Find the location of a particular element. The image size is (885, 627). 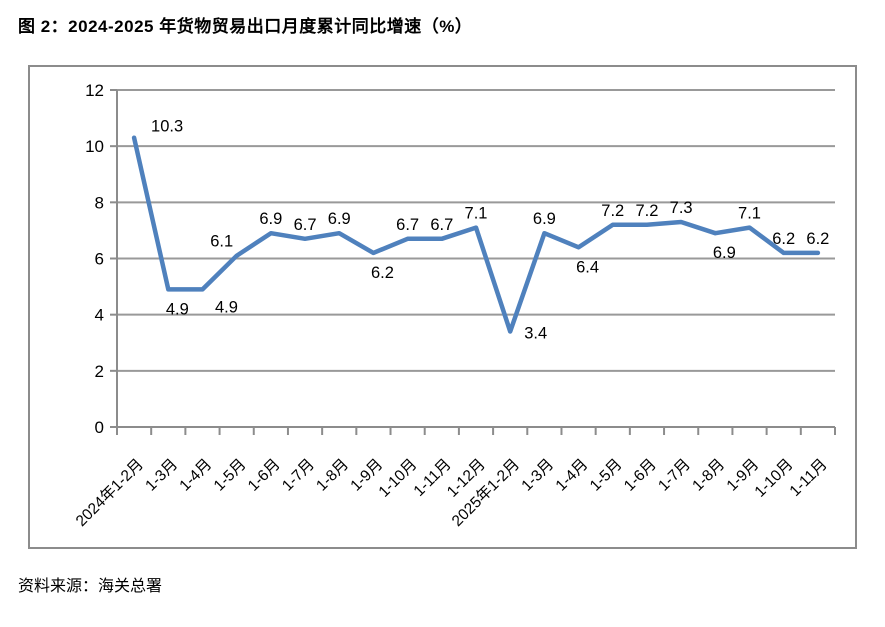

data-label: 7.3 is located at coordinates (681, 208).